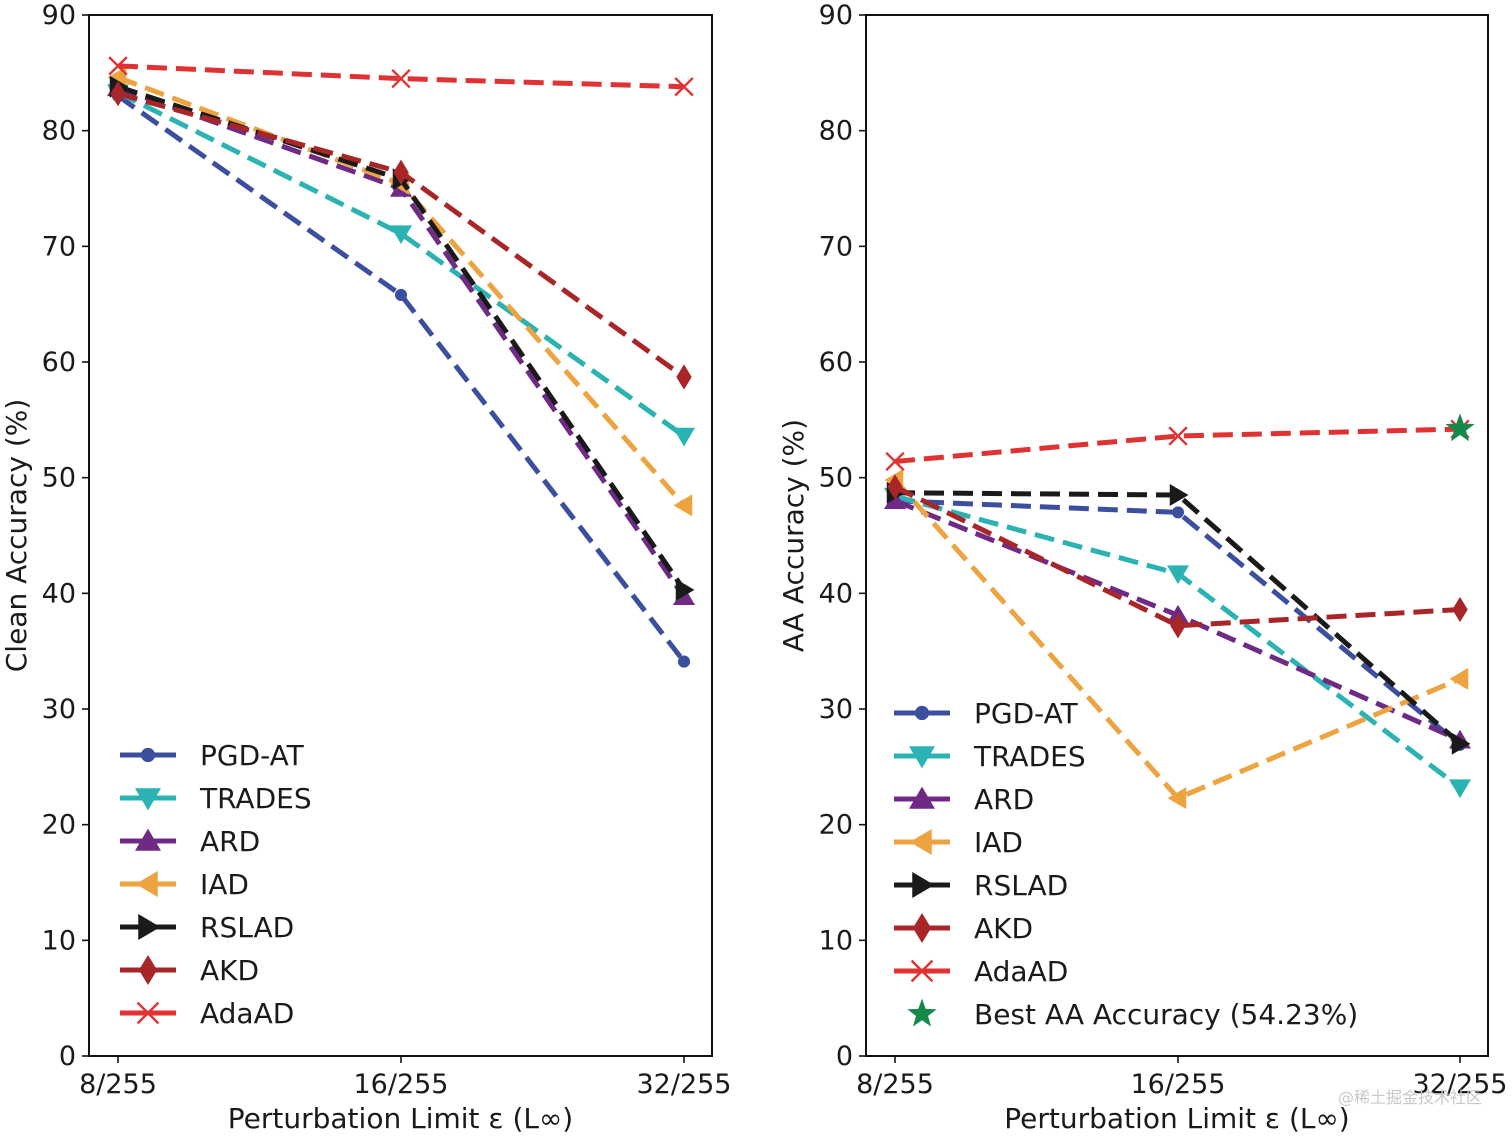 The height and width of the screenshot is (1136, 1512). Describe the element at coordinates (59, 15) in the screenshot. I see `y-tick-label: 90` at that location.